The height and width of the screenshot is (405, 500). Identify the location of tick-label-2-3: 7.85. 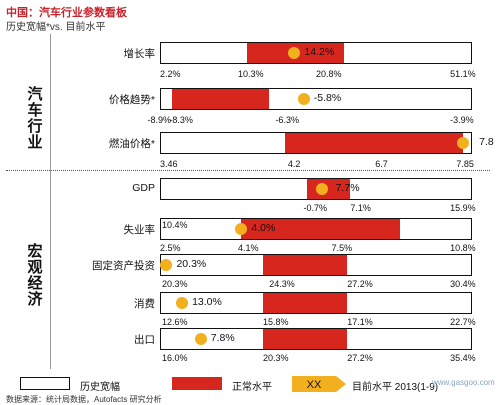
(465, 164).